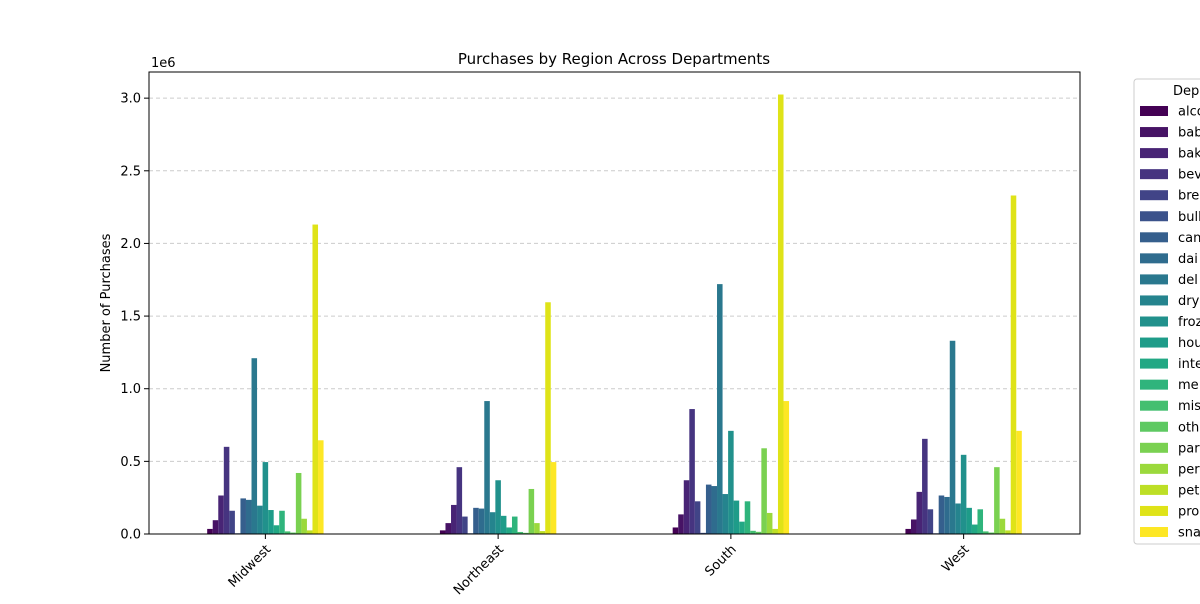 Image resolution: width=1200 pixels, height=604 pixels. Describe the element at coordinates (454, 519) in the screenshot. I see `bar-bak-northeast` at that location.